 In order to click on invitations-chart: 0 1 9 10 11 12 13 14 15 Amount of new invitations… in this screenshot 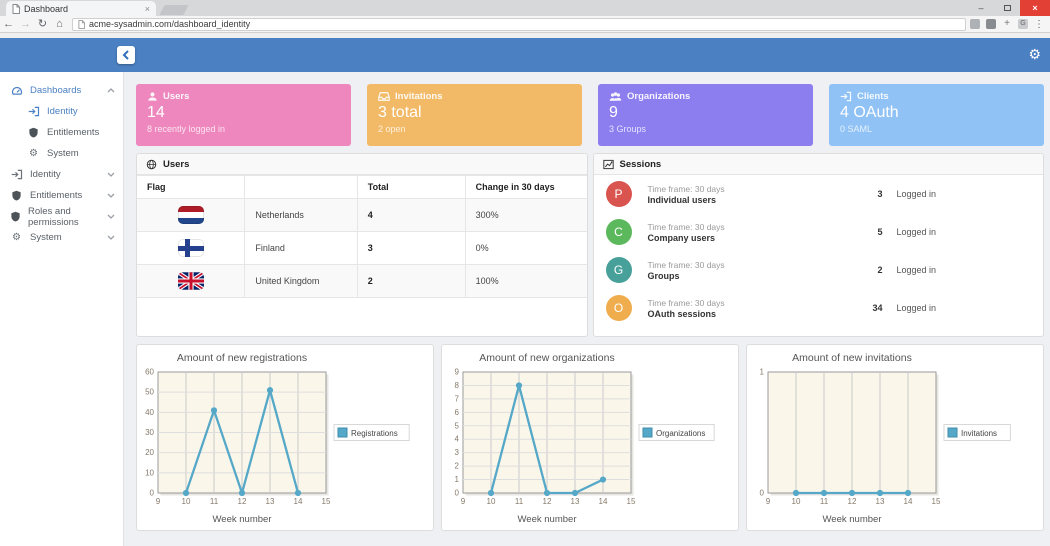, I will do `click(885, 438)`.